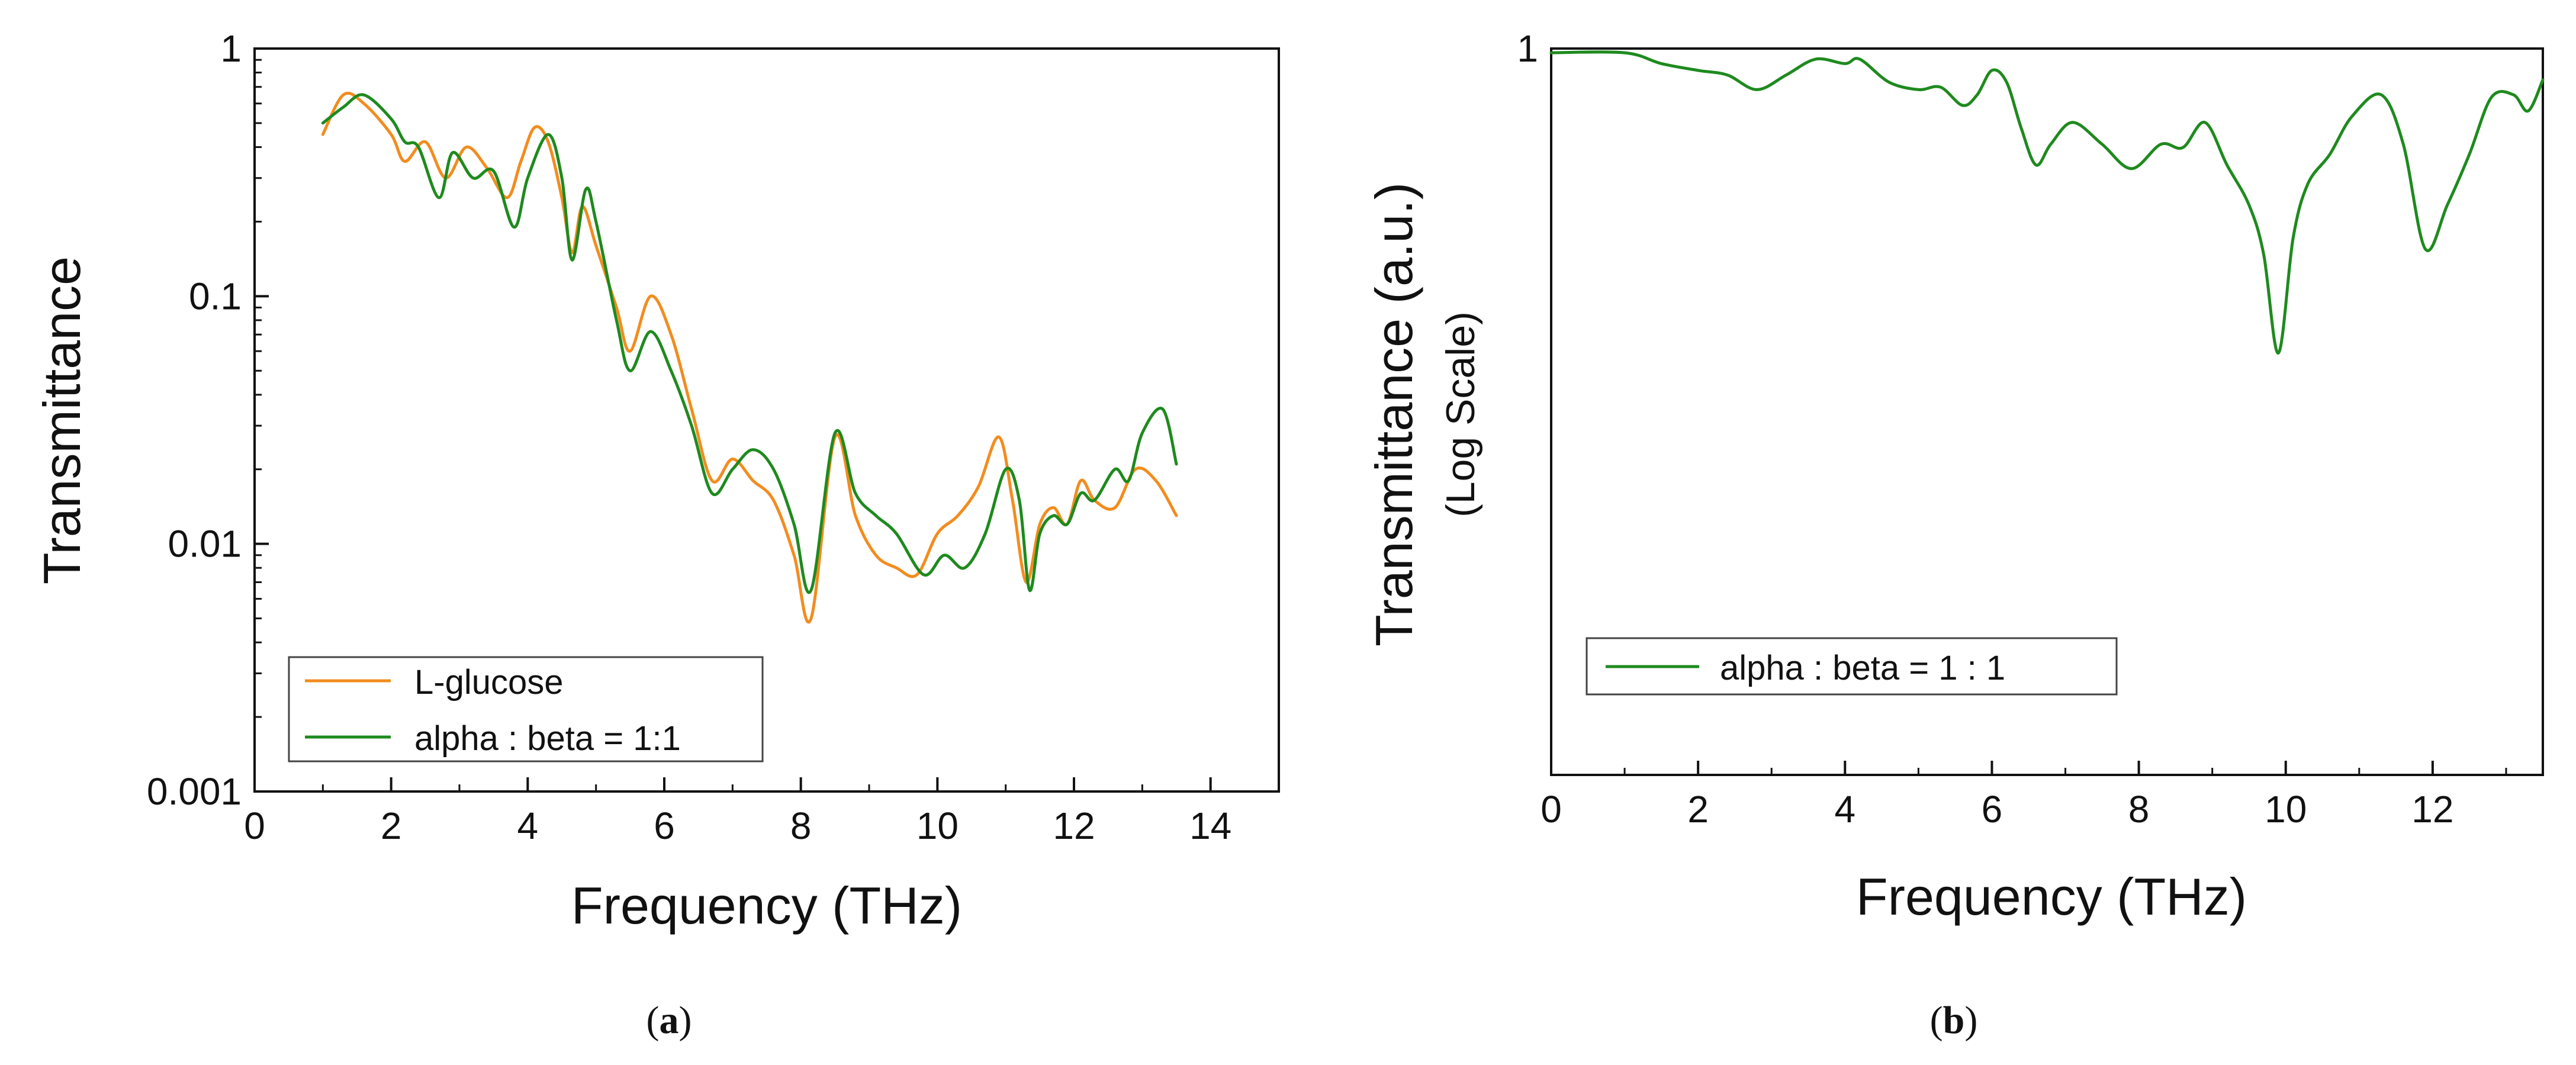 The height and width of the screenshot is (1065, 2576). What do you see at coordinates (801, 826) in the screenshot?
I see `x-tick-label-a: 8` at bounding box center [801, 826].